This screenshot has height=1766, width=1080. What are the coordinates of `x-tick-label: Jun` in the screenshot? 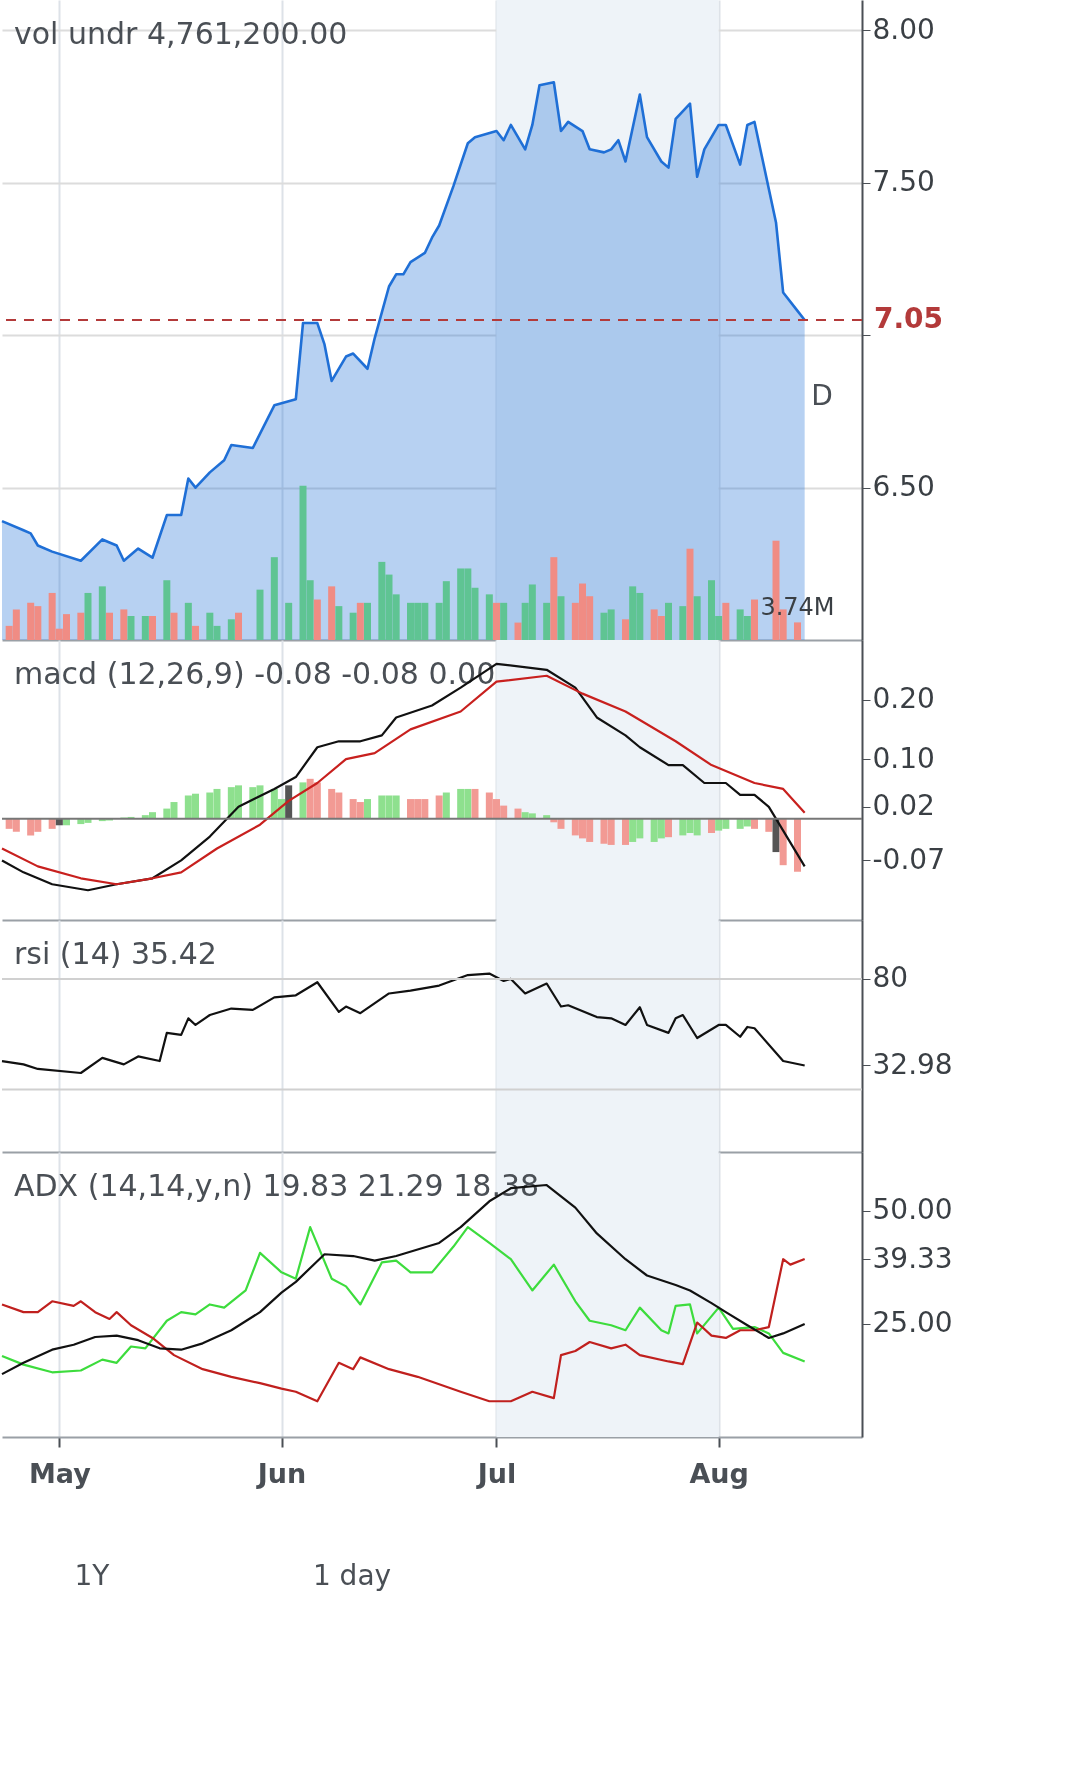 It's located at (281, 1473).